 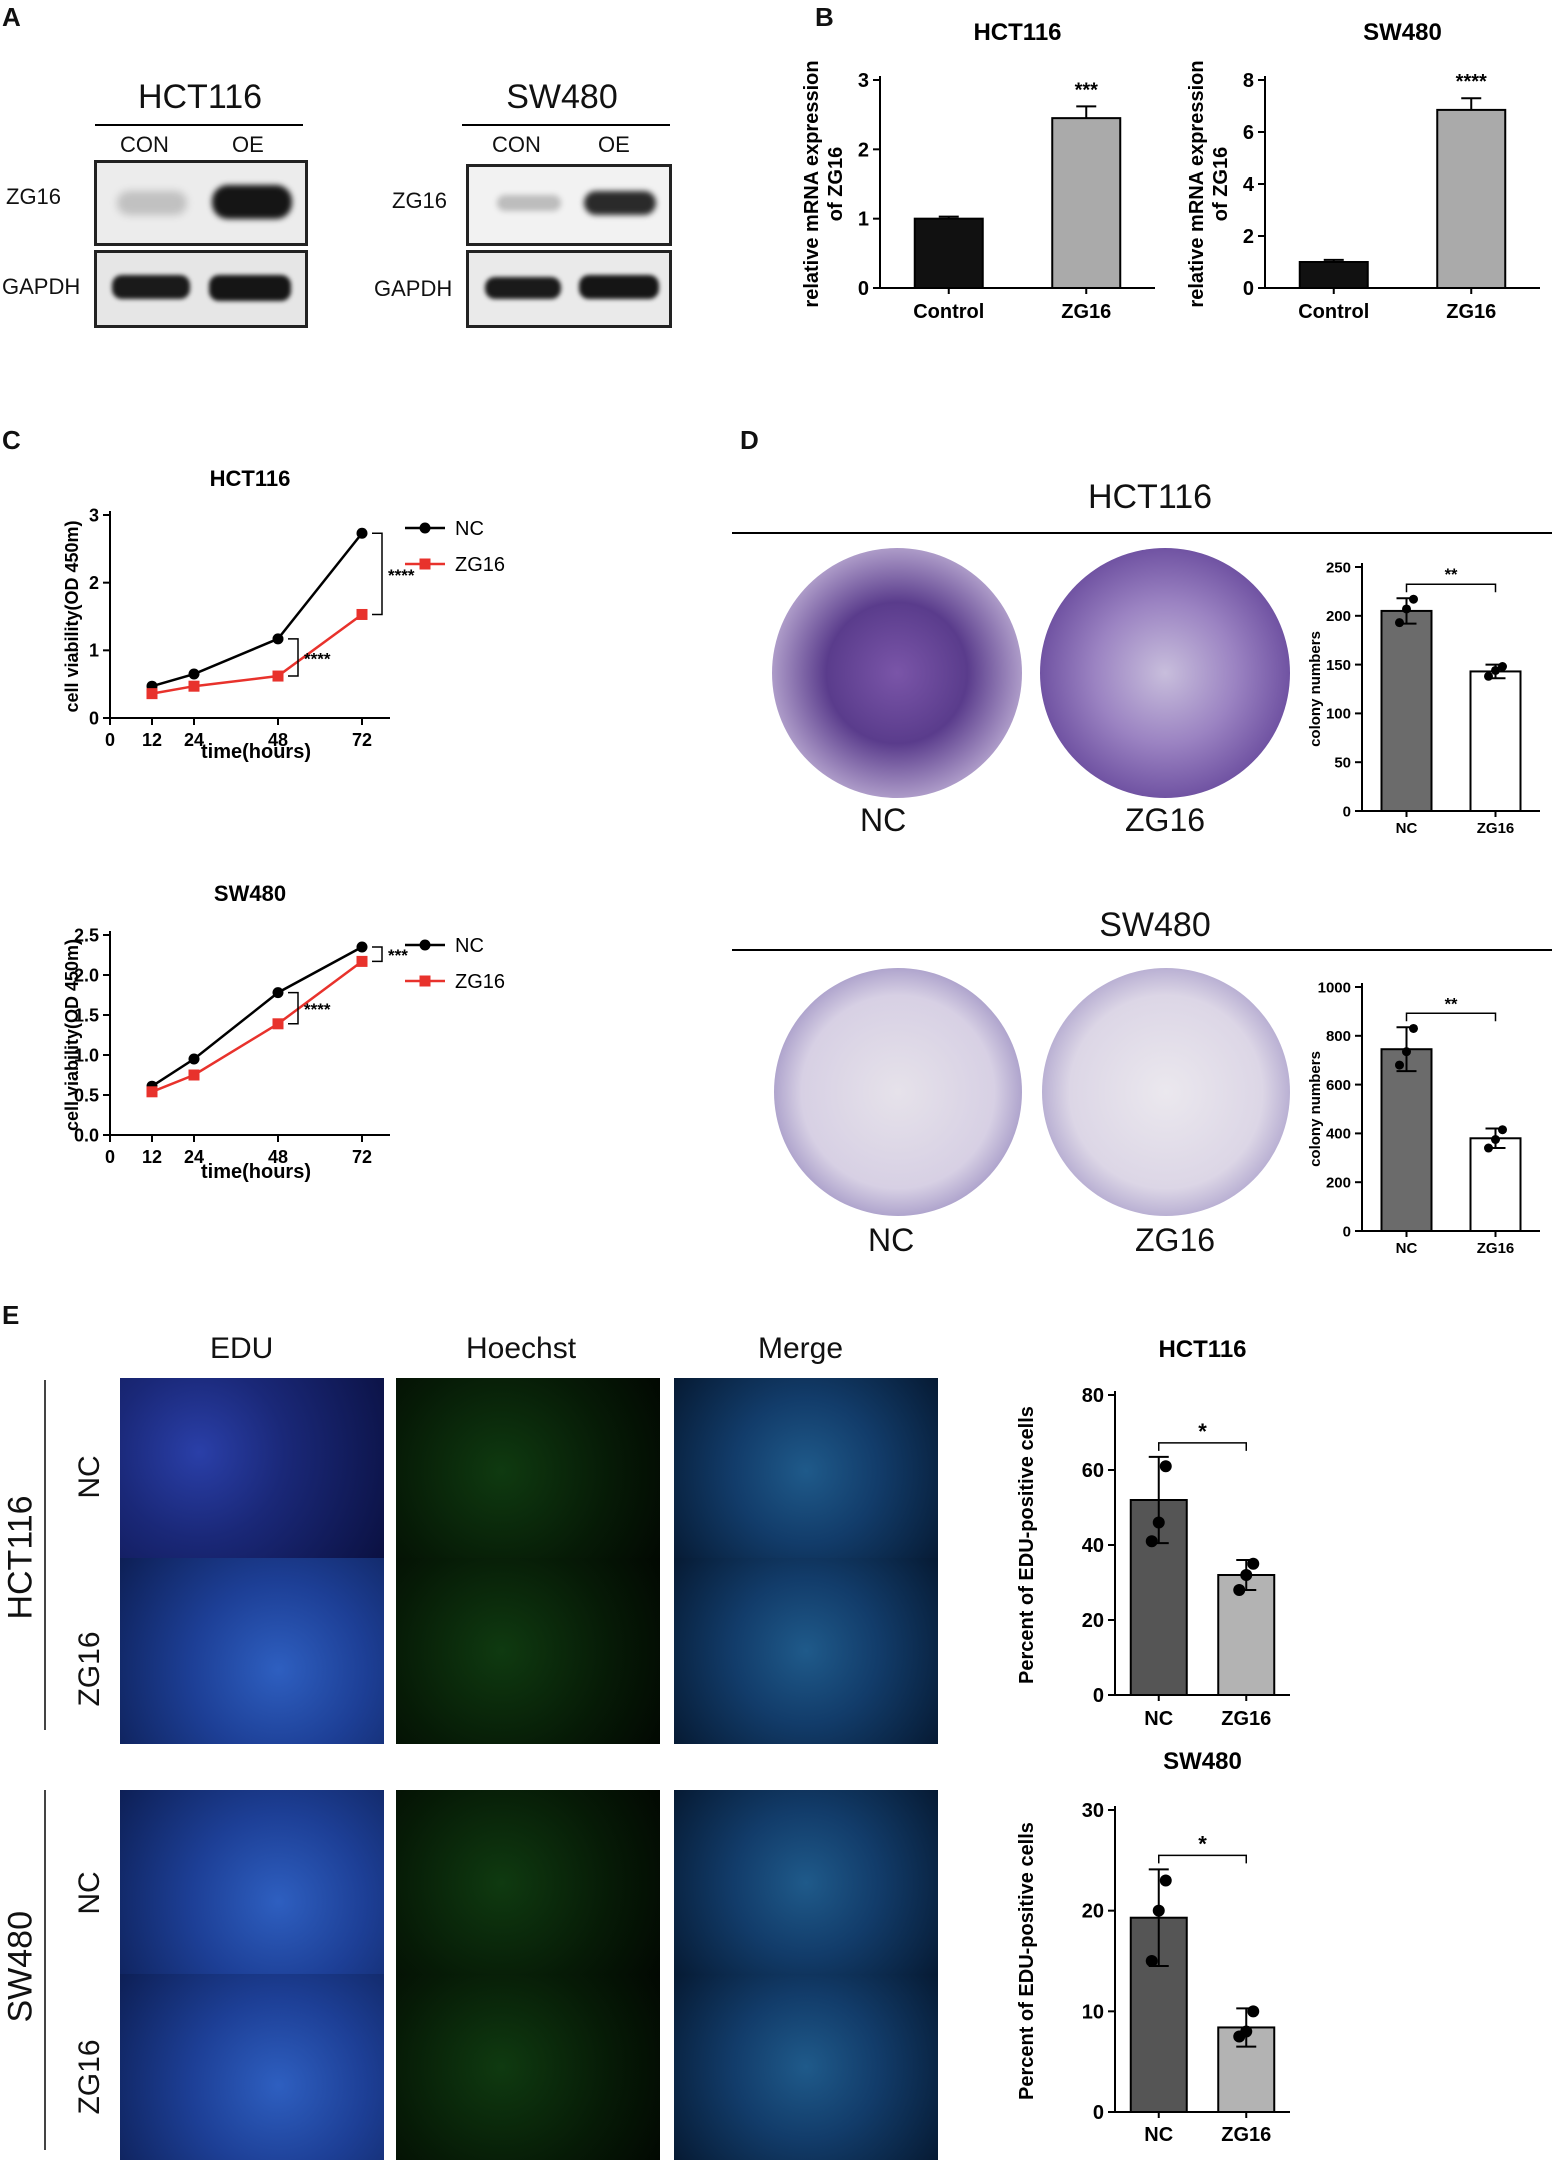 What do you see at coordinates (1315, 1109) in the screenshot?
I see `y-axis-label: colony numbers` at bounding box center [1315, 1109].